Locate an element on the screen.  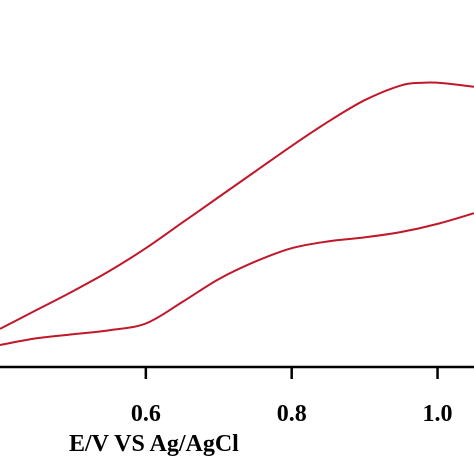
x-tick-label: 0.8 is located at coordinates (292, 414).